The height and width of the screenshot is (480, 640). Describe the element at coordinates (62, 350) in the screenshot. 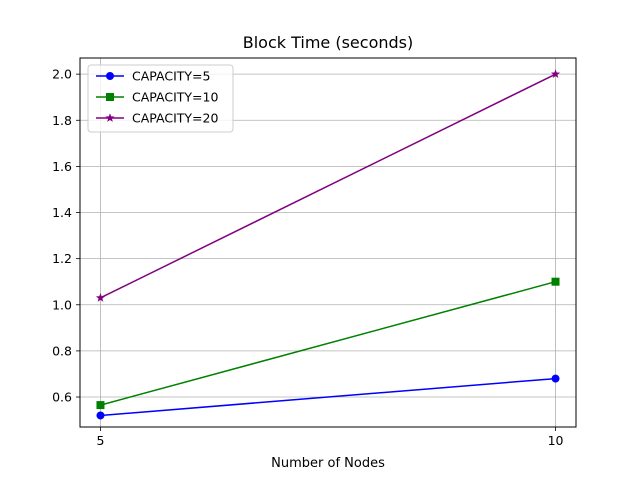

I see `y-tick-label: 0.8` at that location.